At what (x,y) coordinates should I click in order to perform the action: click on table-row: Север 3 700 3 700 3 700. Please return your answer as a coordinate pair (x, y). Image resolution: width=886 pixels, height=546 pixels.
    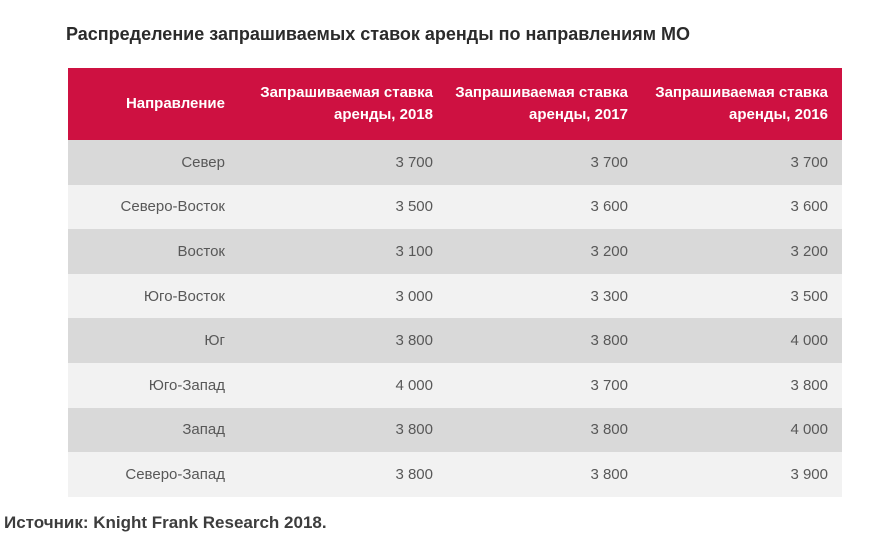
    Looking at the image, I should click on (455, 162).